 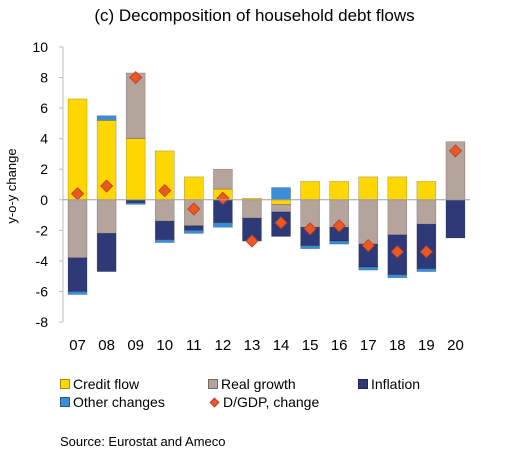 What do you see at coordinates (194, 345) in the screenshot?
I see `x-tick-label: 11` at bounding box center [194, 345].